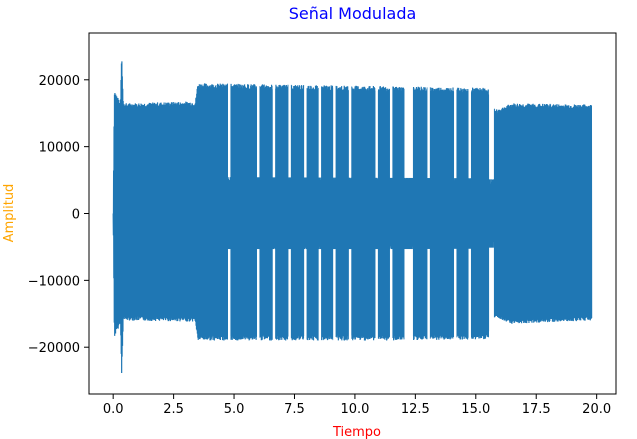  Describe the element at coordinates (59, 148) in the screenshot. I see `y-tick-label: 10000` at that location.